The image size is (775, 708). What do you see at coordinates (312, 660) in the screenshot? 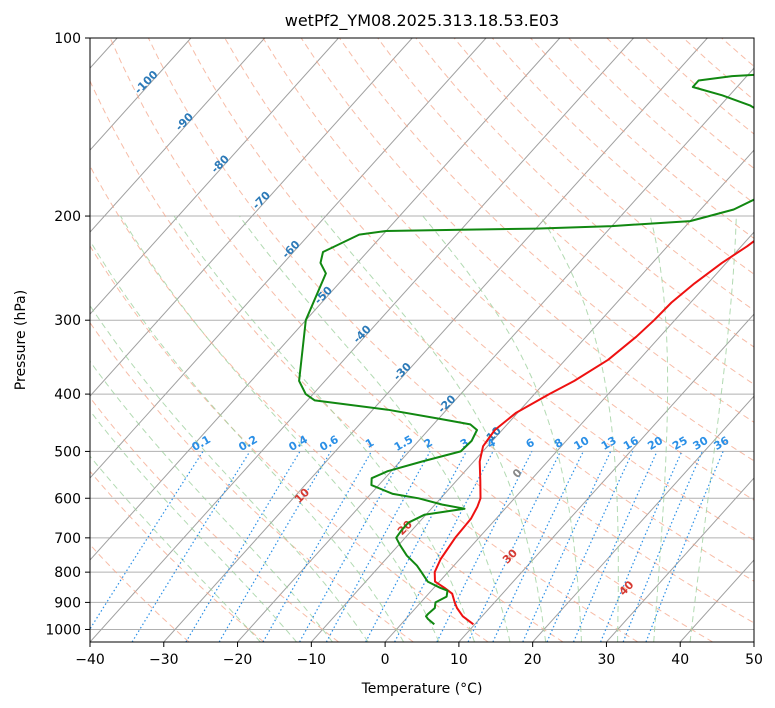
I see `x-tick-label: −10` at bounding box center [312, 660].